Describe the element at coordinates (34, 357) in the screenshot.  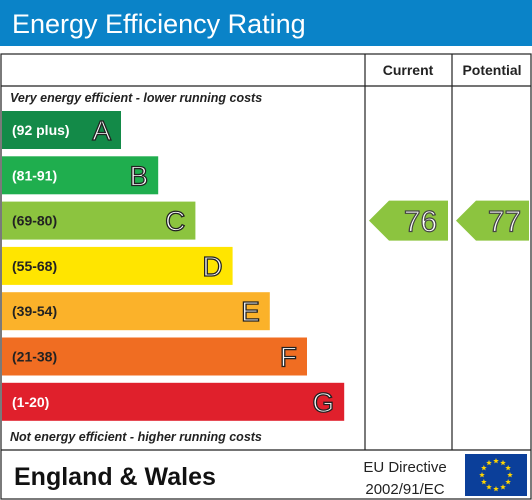
I see `band-range-f: (21-38)` at that location.